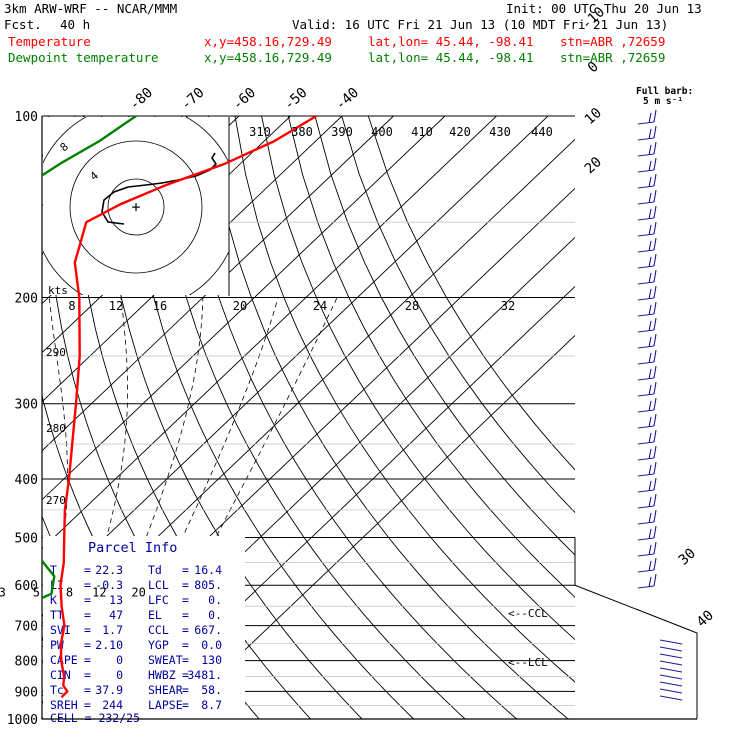  What do you see at coordinates (613, 57) in the screenshot?
I see `dewpoint-station: stn=ABR ,72659` at bounding box center [613, 57].